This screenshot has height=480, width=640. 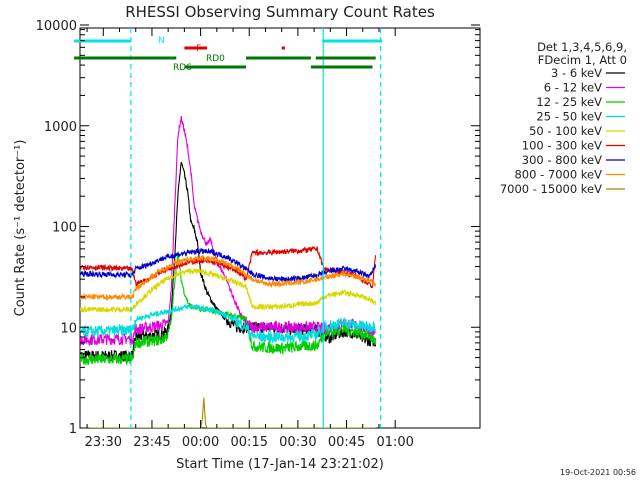 I want to click on x-axis-label: Start Time (17-Jan-14 23:21:02), so click(x=280, y=464).